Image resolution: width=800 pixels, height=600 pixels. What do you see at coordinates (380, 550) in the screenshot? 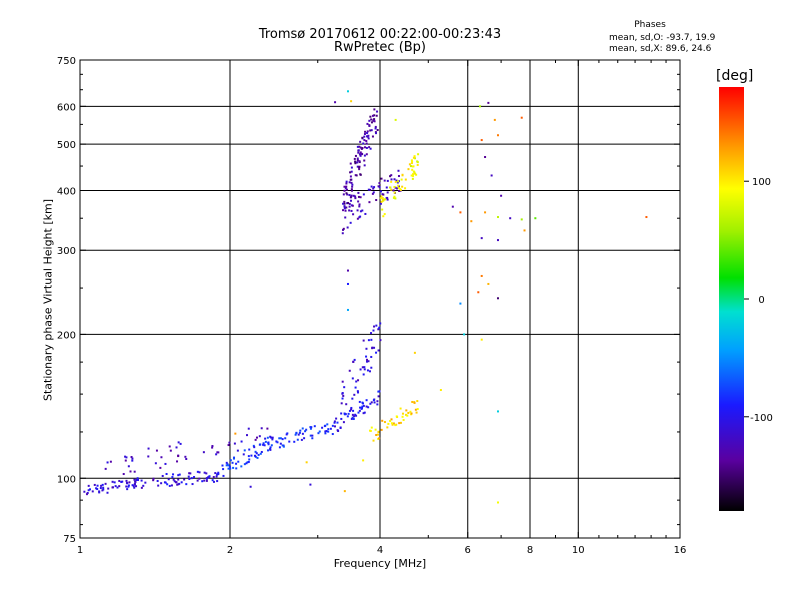
I see `x-tick-label: 4` at bounding box center [380, 550].